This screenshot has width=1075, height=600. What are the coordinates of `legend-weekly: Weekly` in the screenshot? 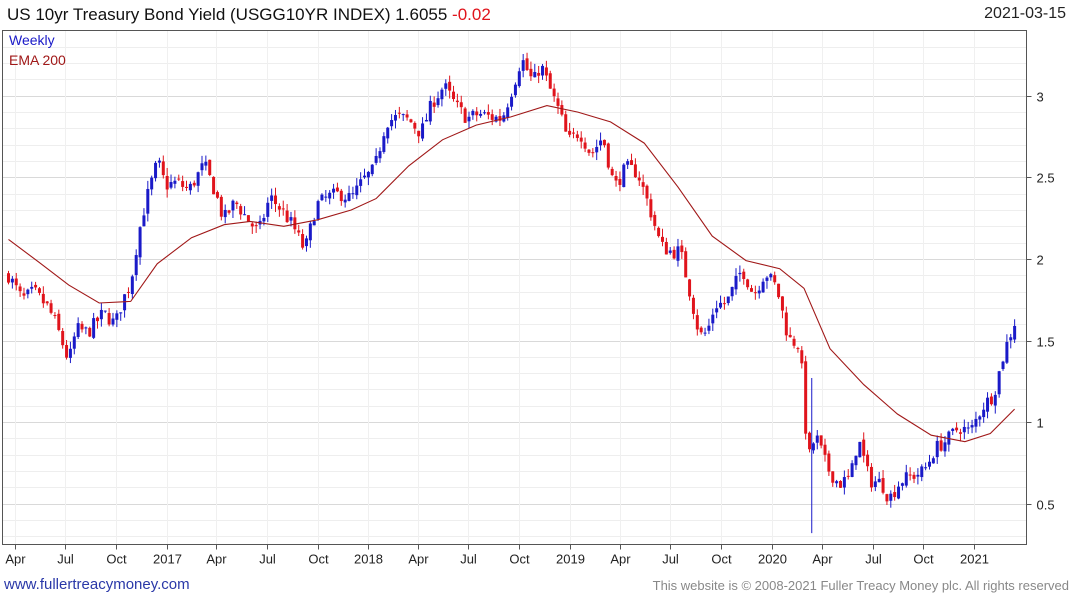 It's located at (32, 40).